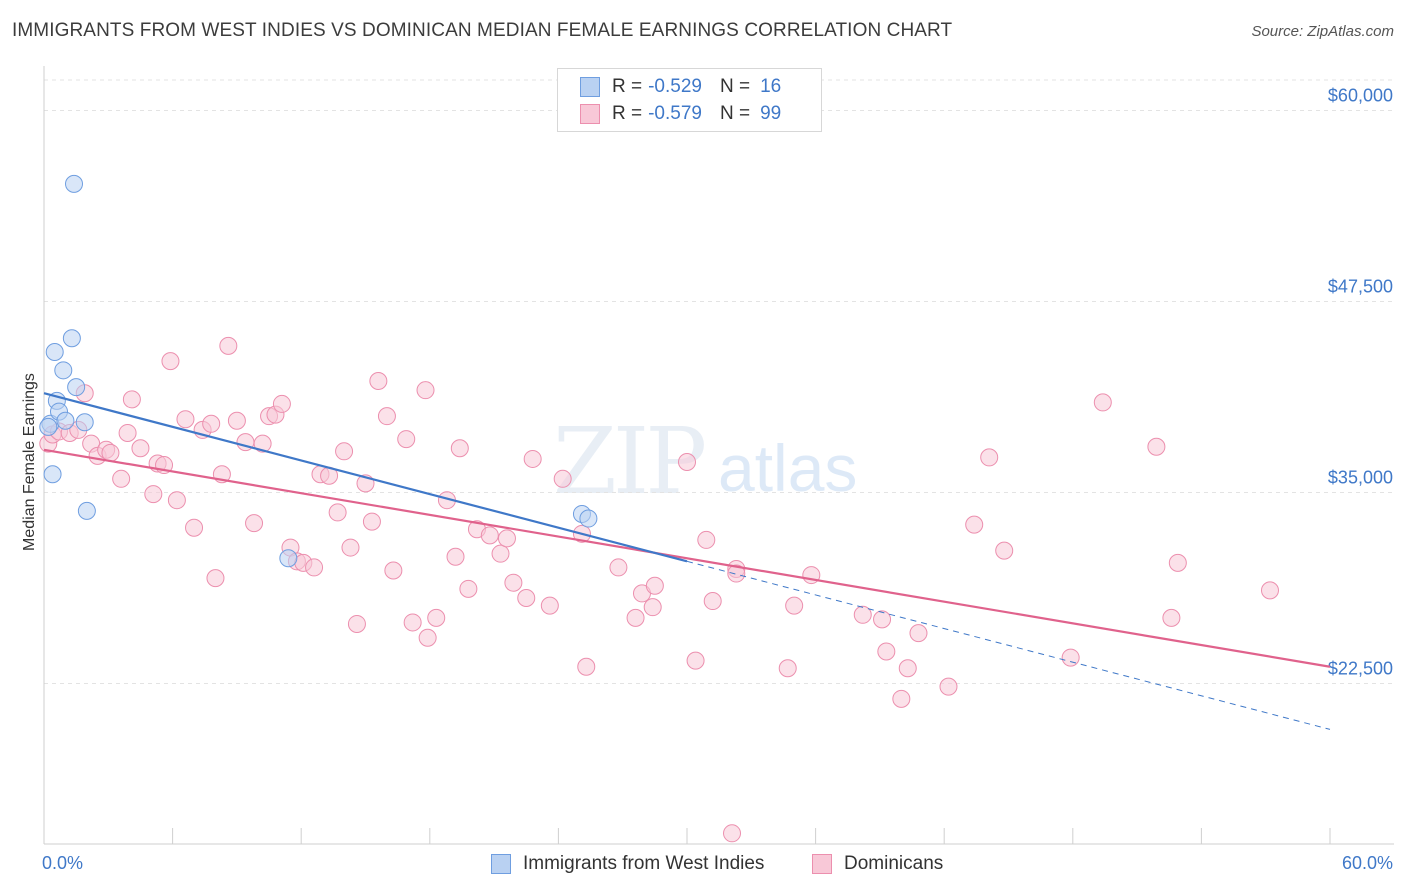 This screenshot has width=1406, height=892. I want to click on bottom-legend-item-dominicans: Dominicans, so click(877, 864).